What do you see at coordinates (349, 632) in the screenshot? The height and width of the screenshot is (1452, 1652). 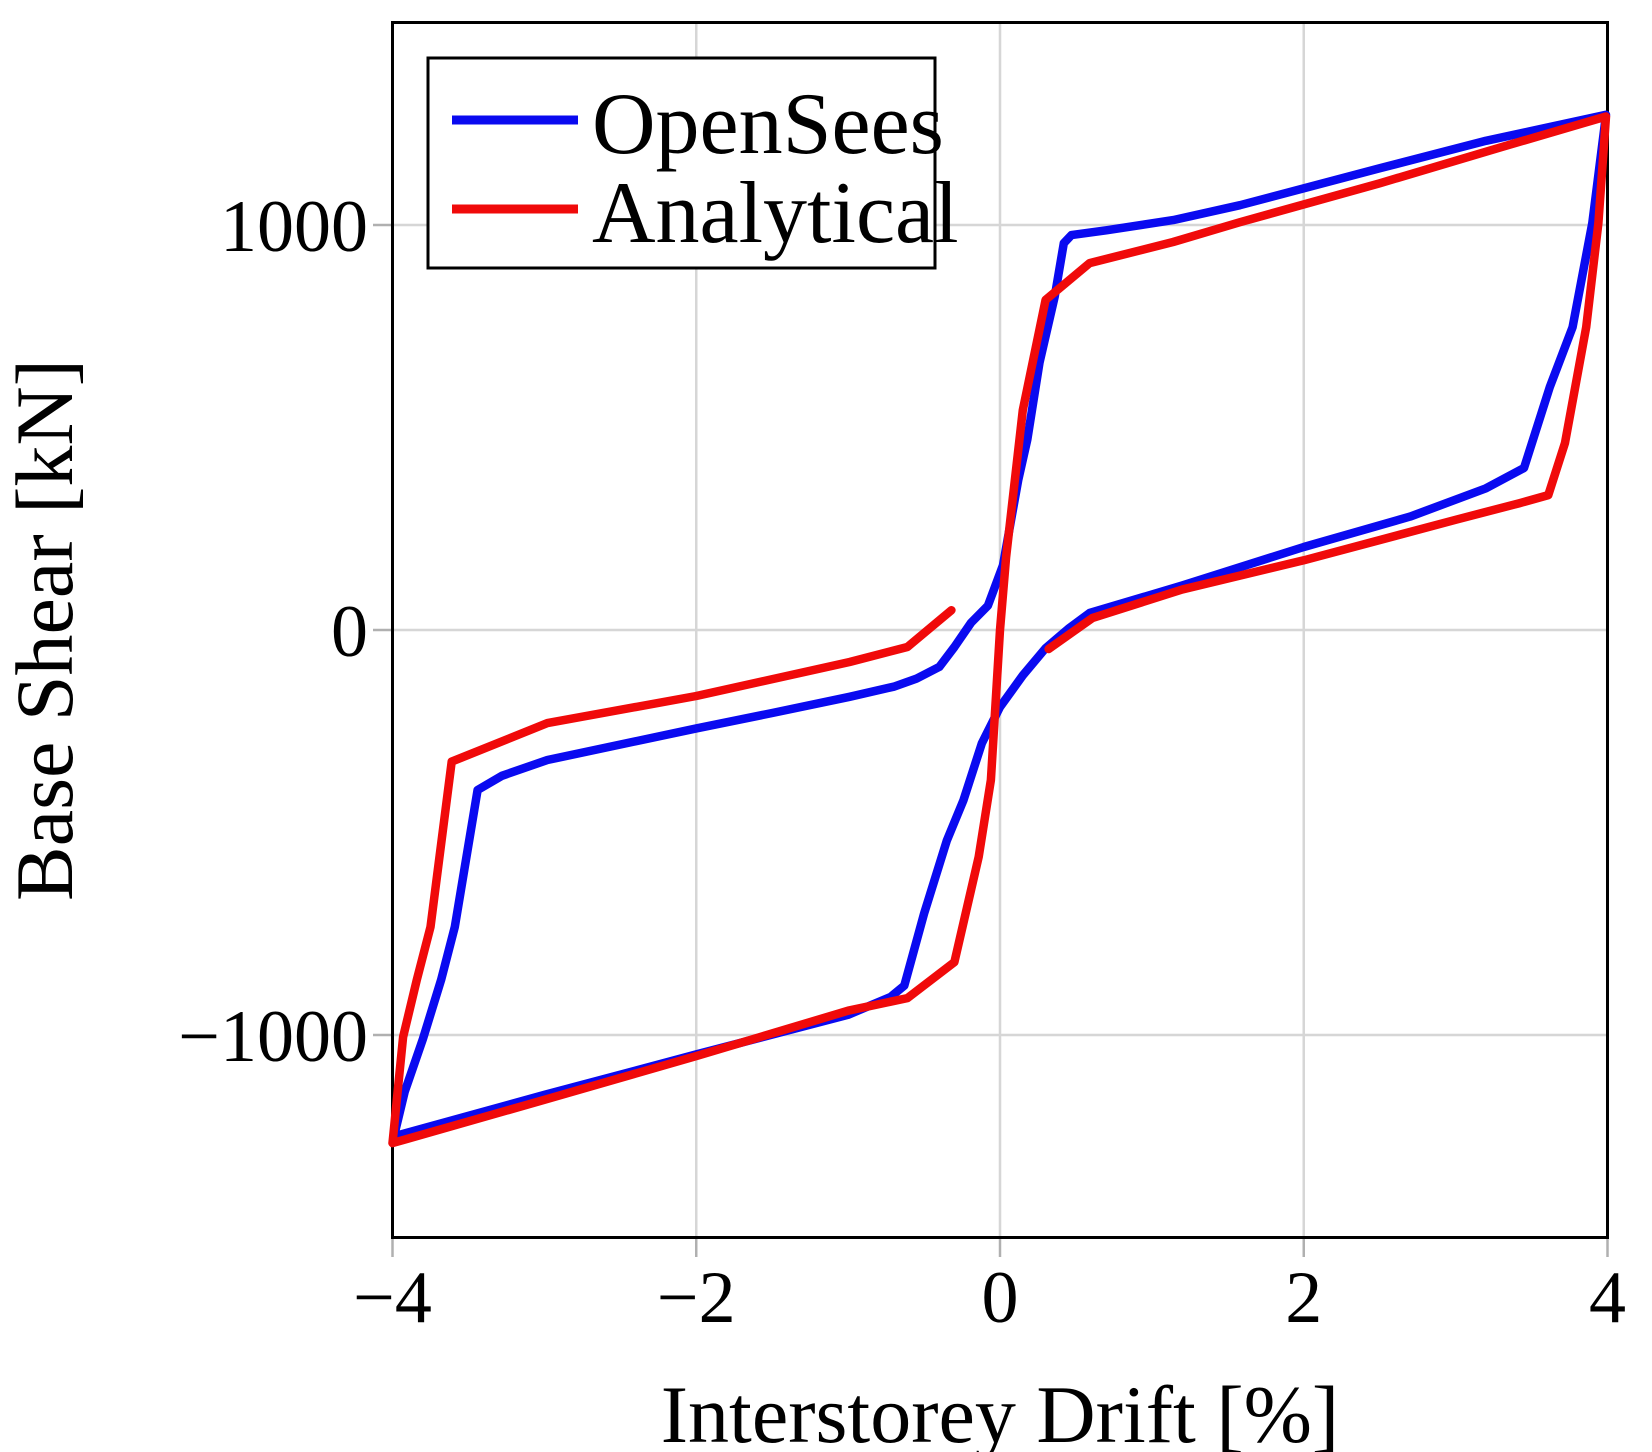 I see `y-tick-label-0: 0` at bounding box center [349, 632].